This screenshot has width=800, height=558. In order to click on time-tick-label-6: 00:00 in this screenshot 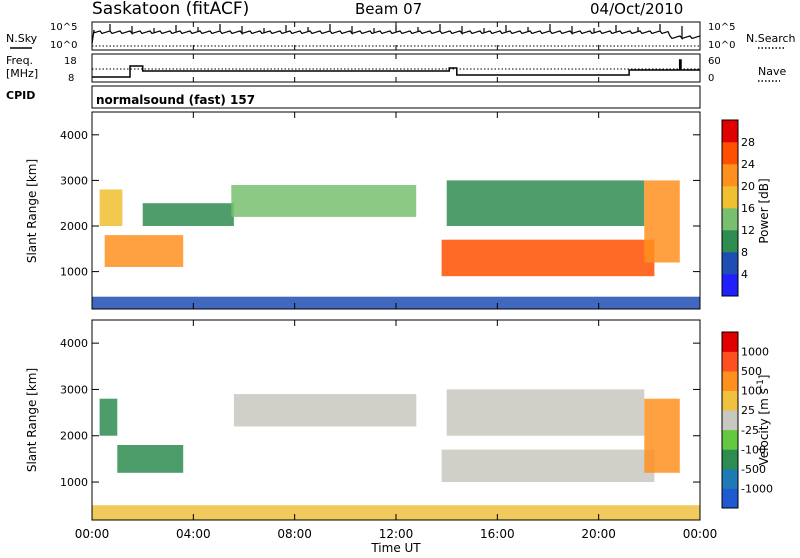, I will do `click(700, 534)`.